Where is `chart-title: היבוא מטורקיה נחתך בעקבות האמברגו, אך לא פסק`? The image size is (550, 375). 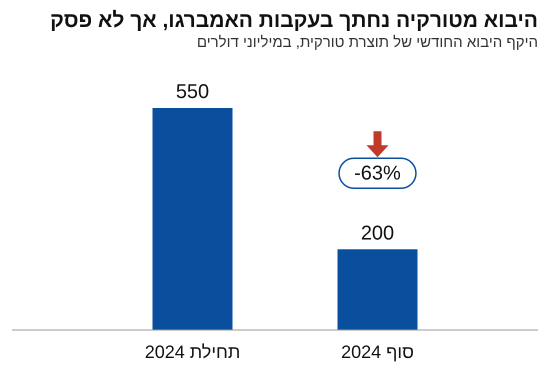 chart-title: היבוא מטורקיה נחתך בעקבות האמברגו, אך לא פסק is located at coordinates (293, 20).